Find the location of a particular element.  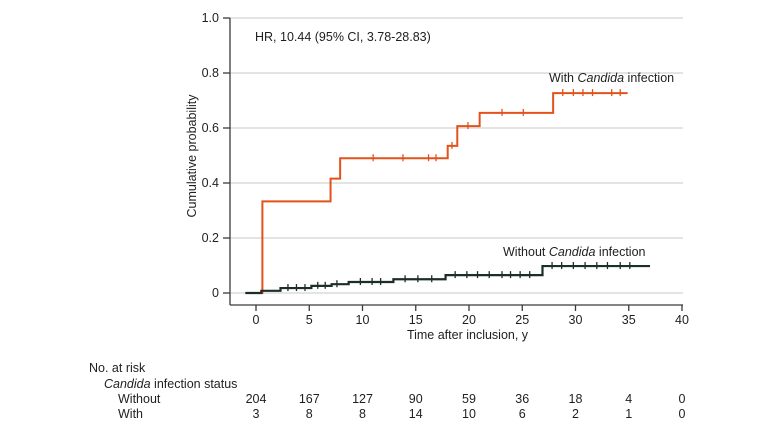

risk-value: 10 is located at coordinates (469, 414).